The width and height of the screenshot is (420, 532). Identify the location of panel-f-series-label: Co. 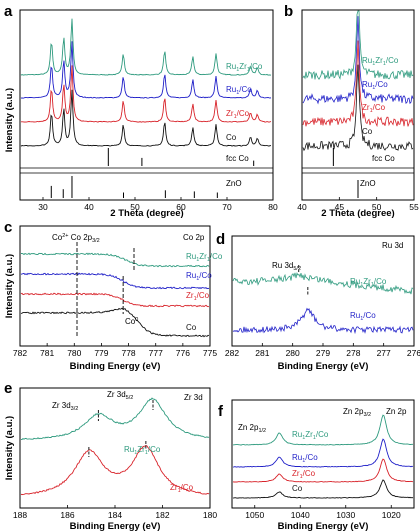
(297, 488).